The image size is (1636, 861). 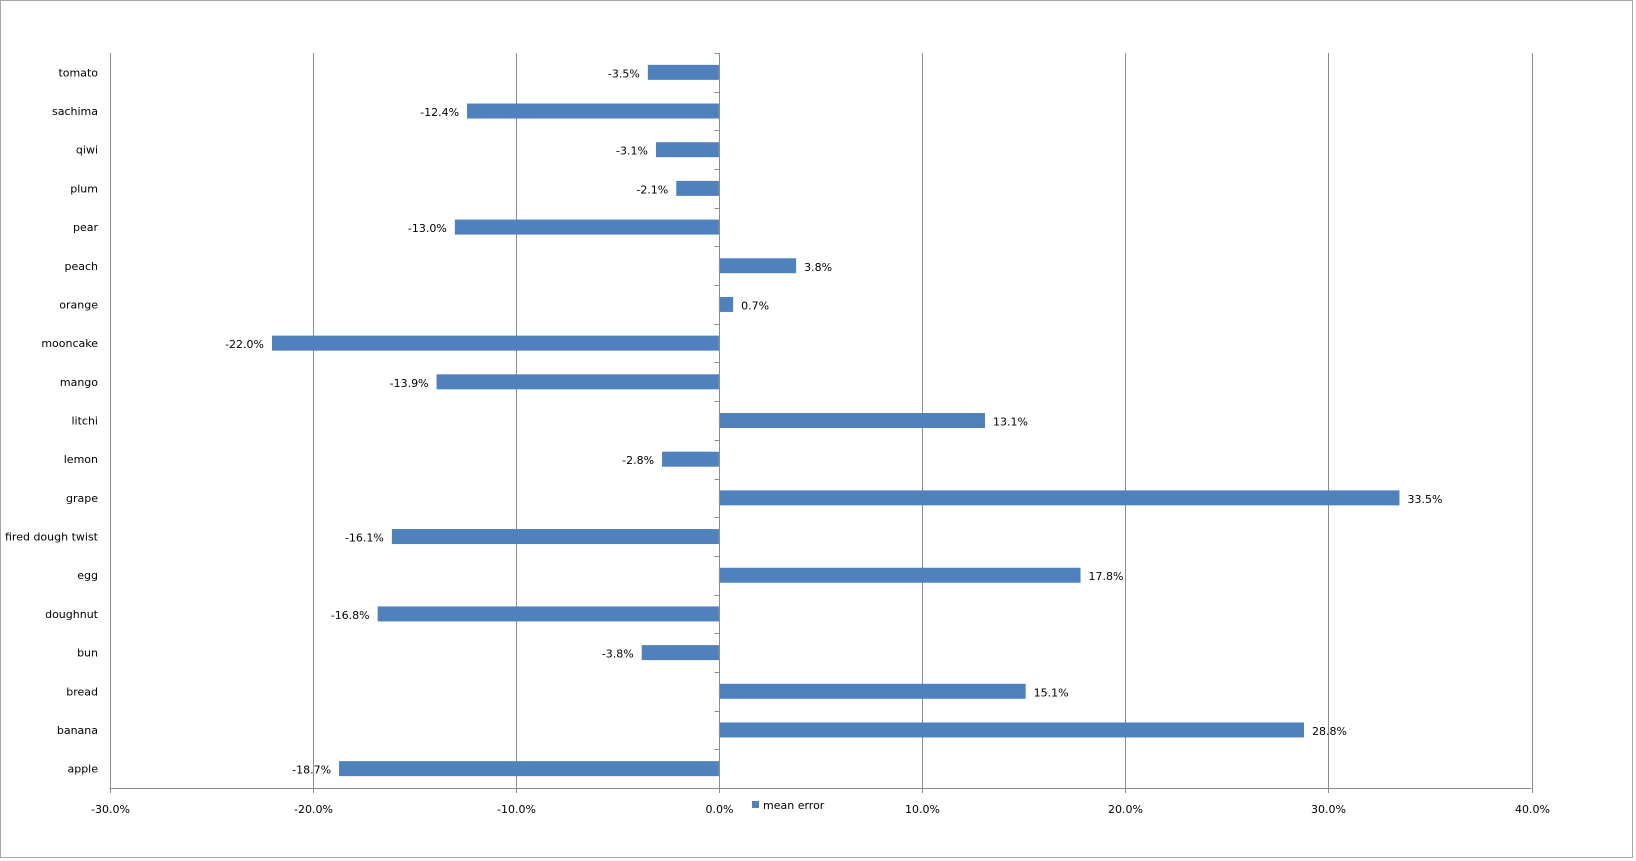 What do you see at coordinates (1010, 422) in the screenshot?
I see `data-label: 13.1%` at bounding box center [1010, 422].